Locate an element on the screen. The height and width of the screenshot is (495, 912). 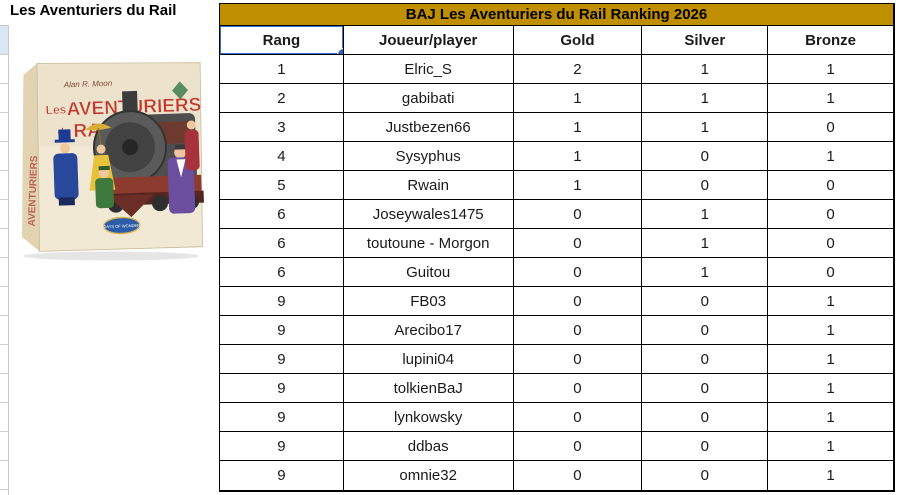
header-cell-rang: Rang is located at coordinates (282, 40).